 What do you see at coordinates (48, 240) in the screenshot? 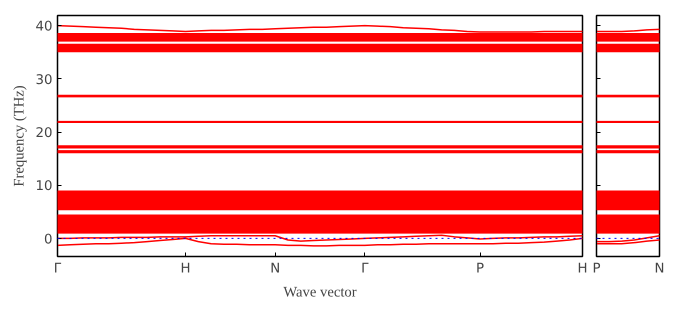
I see `y-tick-label: 0` at bounding box center [48, 240].